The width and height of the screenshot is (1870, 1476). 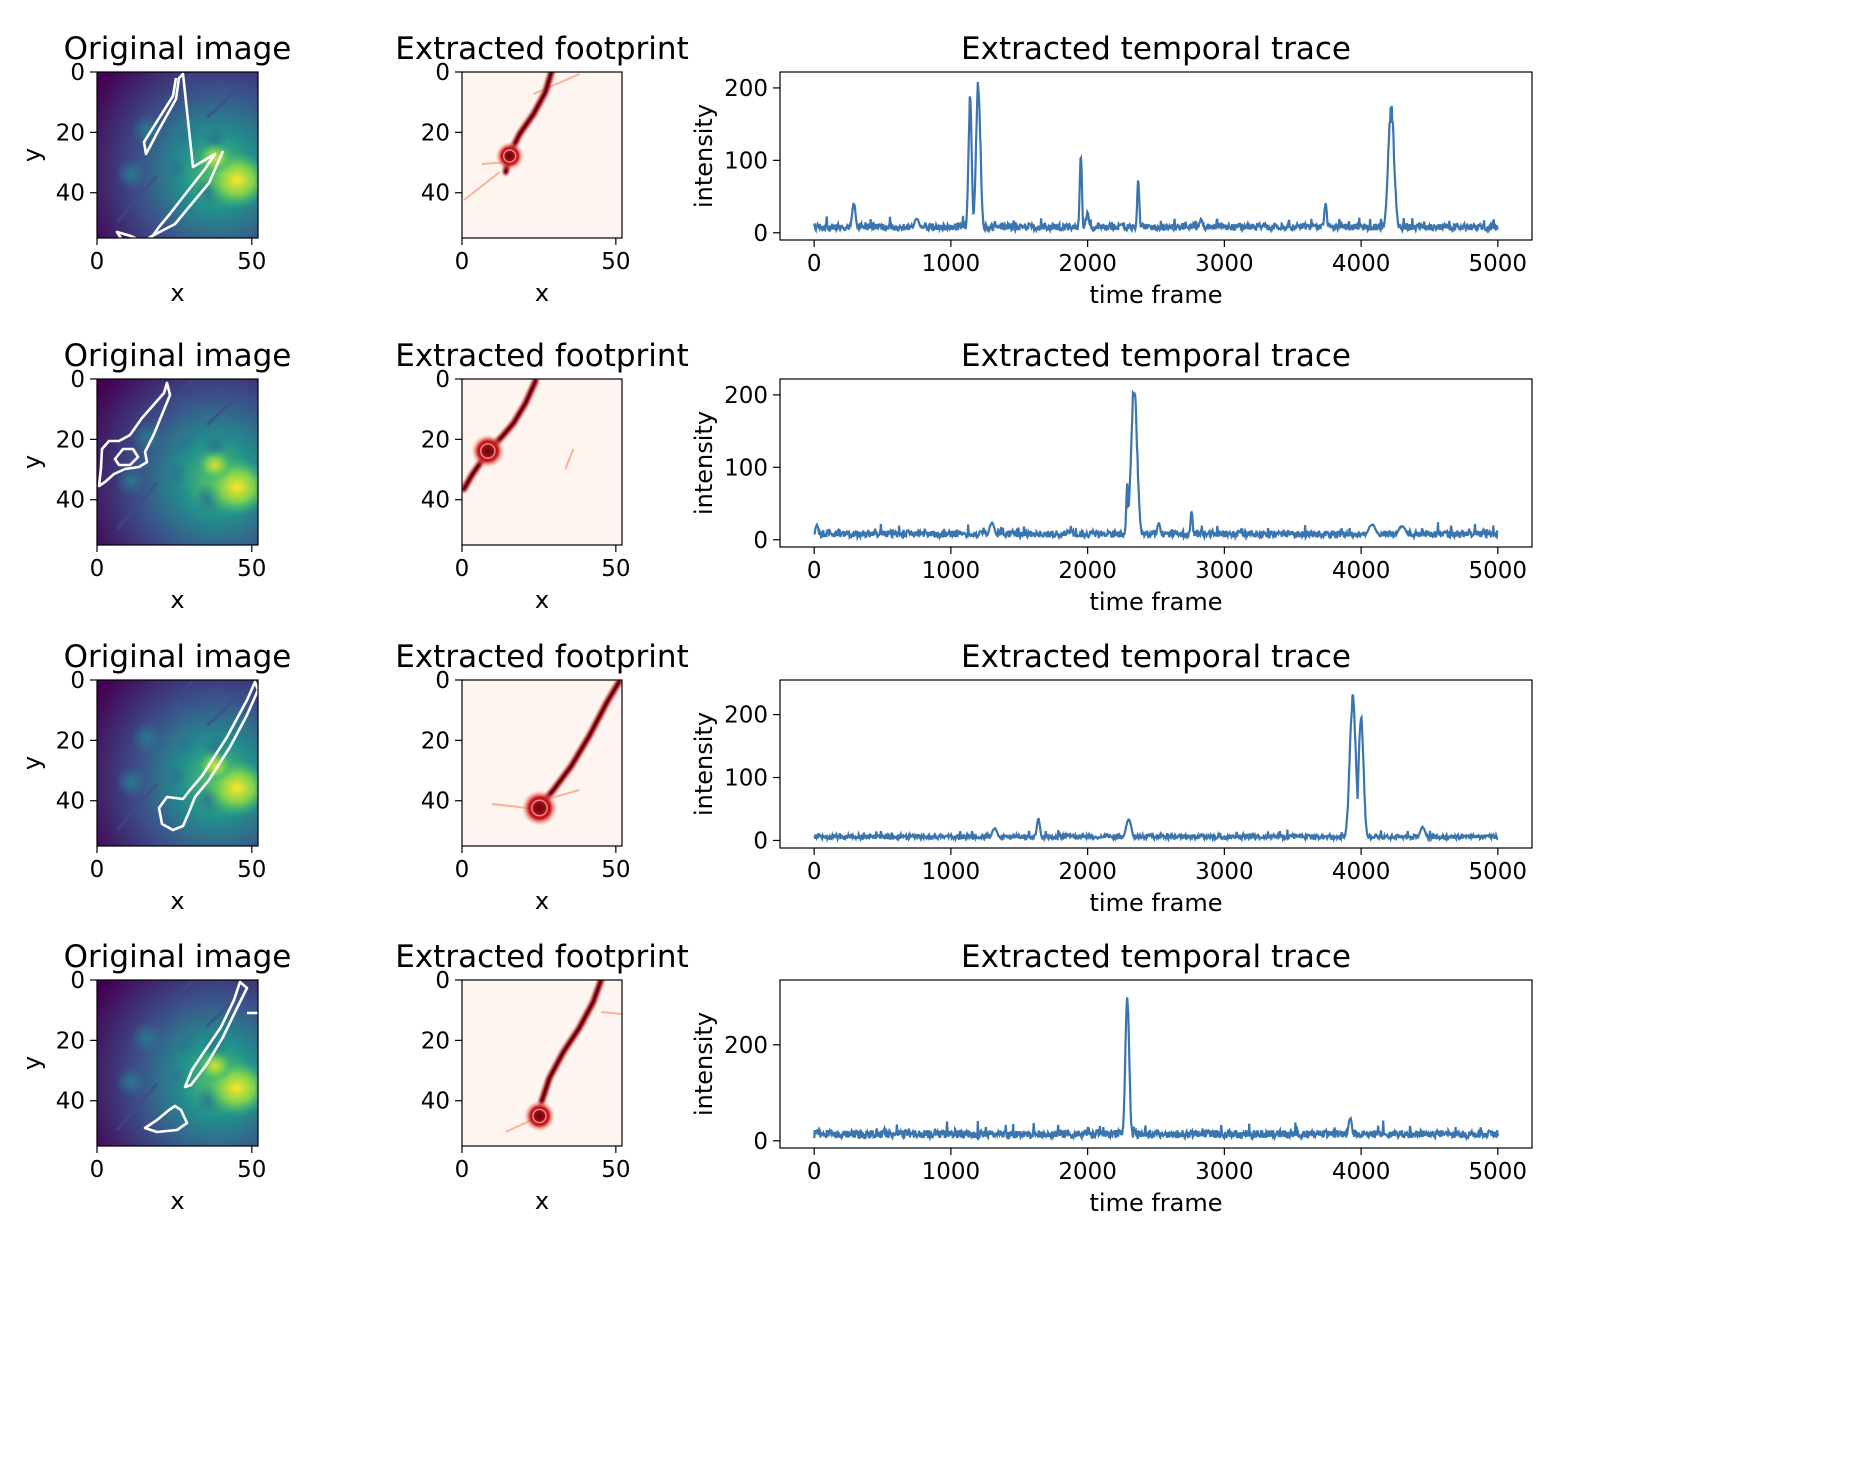 I want to click on original-image-heatmap, so click(x=177, y=1063).